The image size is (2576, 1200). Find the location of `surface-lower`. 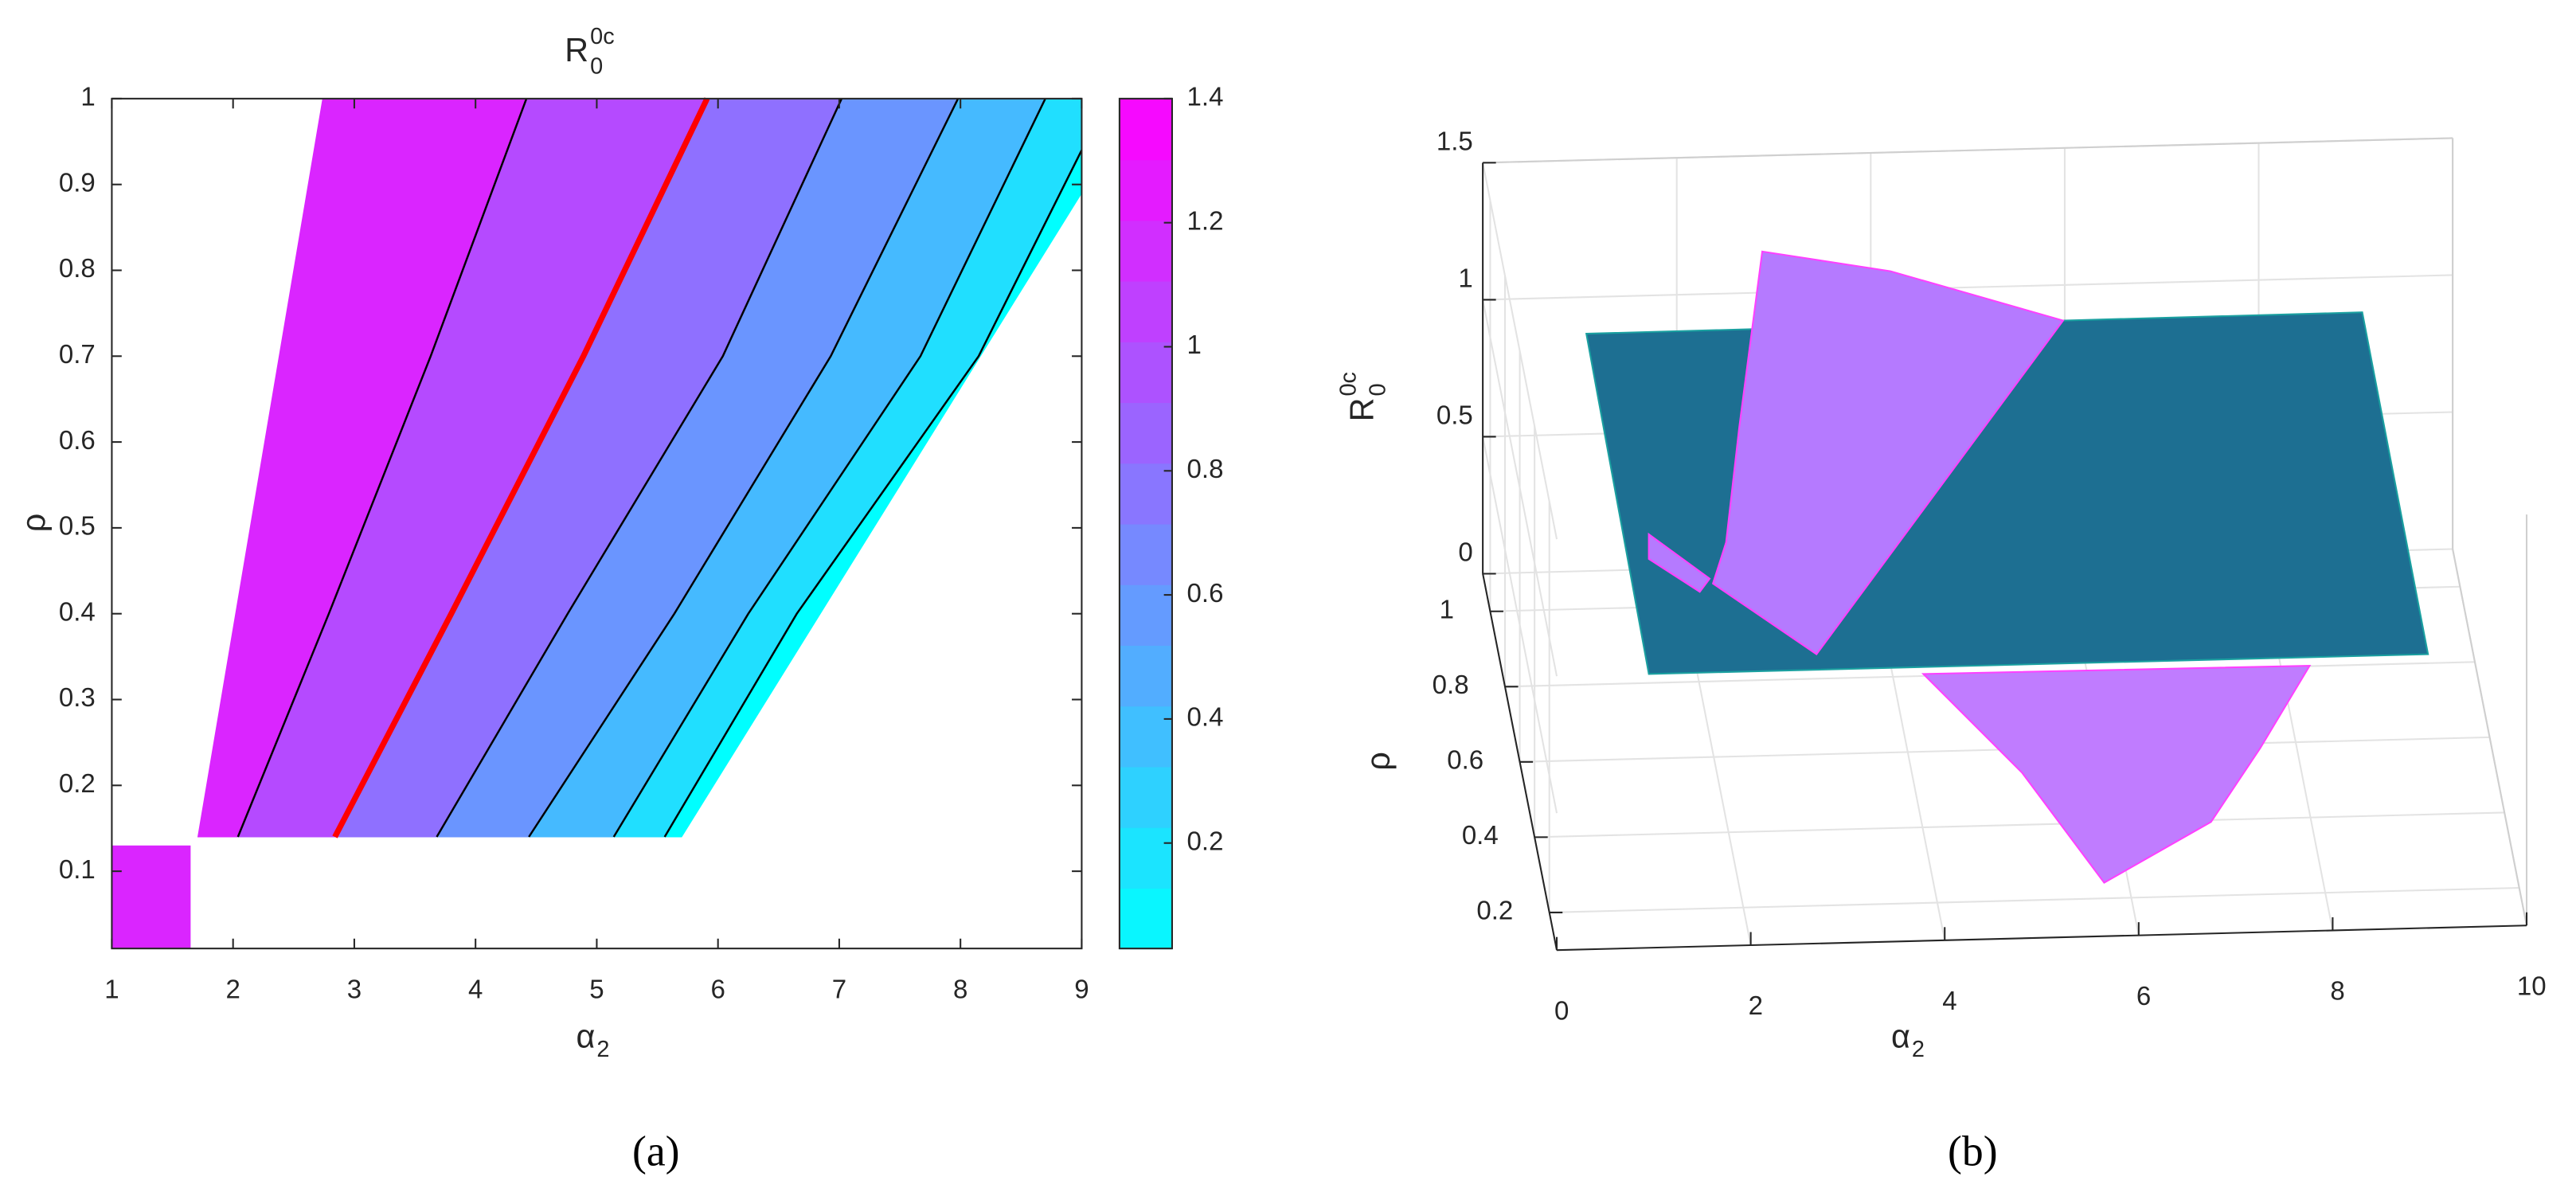

surface-lower is located at coordinates (2116, 774).